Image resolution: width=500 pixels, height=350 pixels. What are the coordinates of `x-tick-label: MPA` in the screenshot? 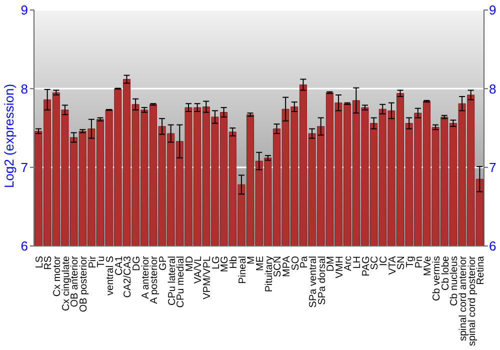 It's located at (286, 266).